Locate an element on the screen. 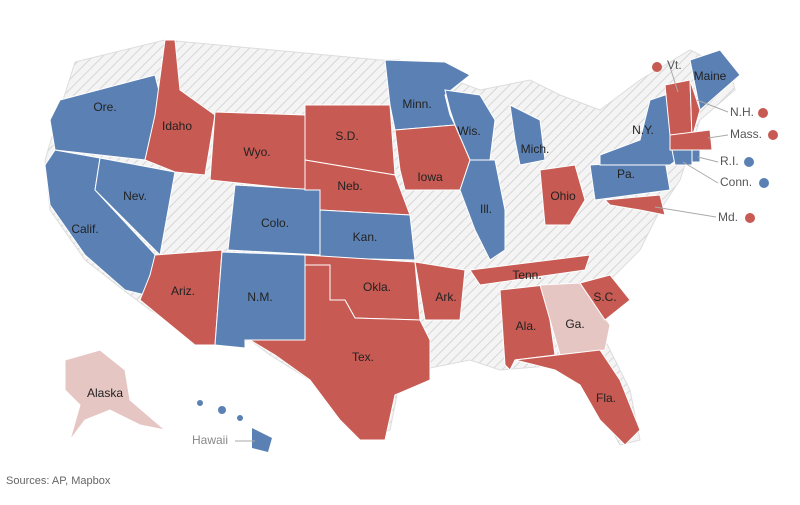  callout-label: Conn. is located at coordinates (736, 182).